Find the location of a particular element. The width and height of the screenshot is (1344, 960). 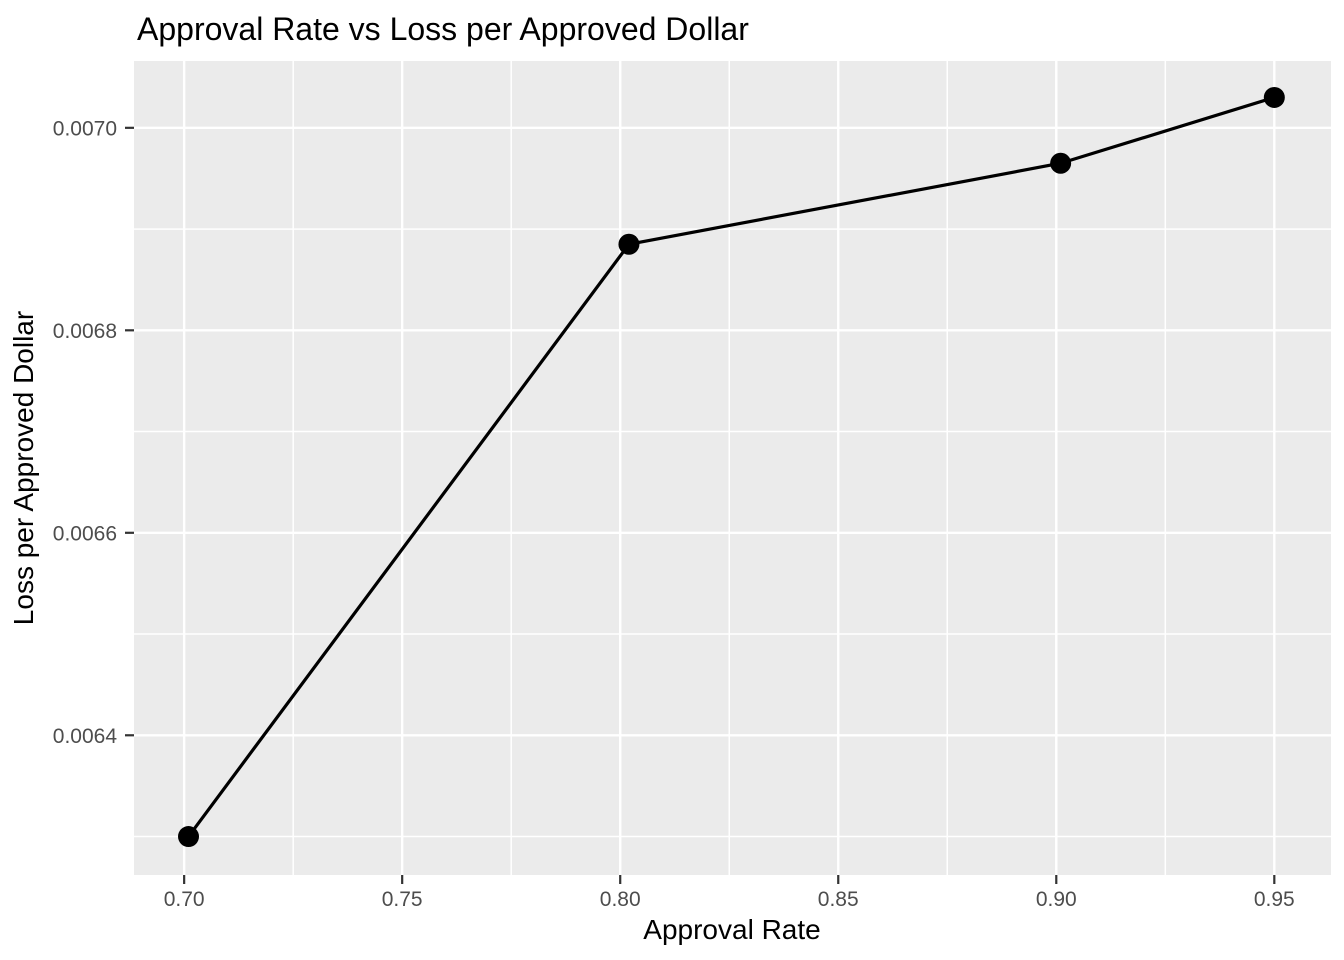

y-tick-label: 0.0068 is located at coordinates (85, 331).